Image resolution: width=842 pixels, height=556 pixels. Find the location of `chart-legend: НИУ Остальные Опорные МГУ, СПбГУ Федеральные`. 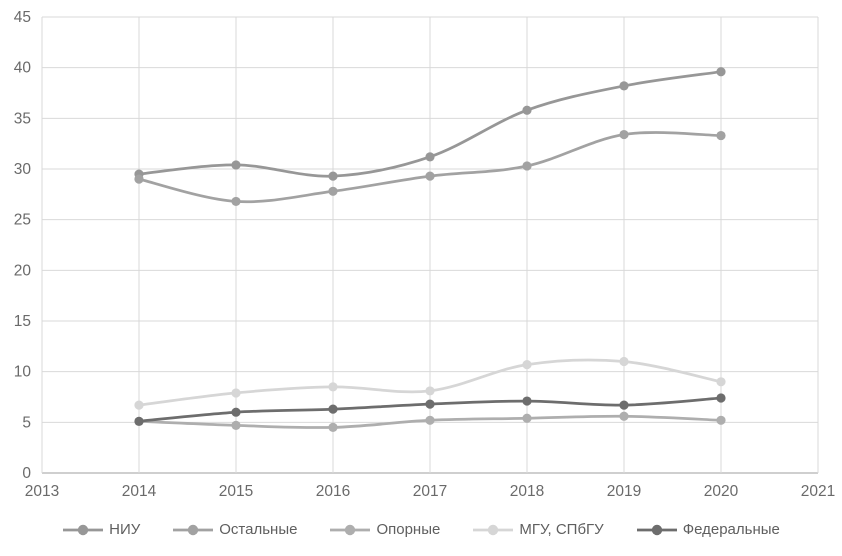

chart-legend: НИУ Остальные Опорные МГУ, СПбГУ Федеральные is located at coordinates (421, 529).